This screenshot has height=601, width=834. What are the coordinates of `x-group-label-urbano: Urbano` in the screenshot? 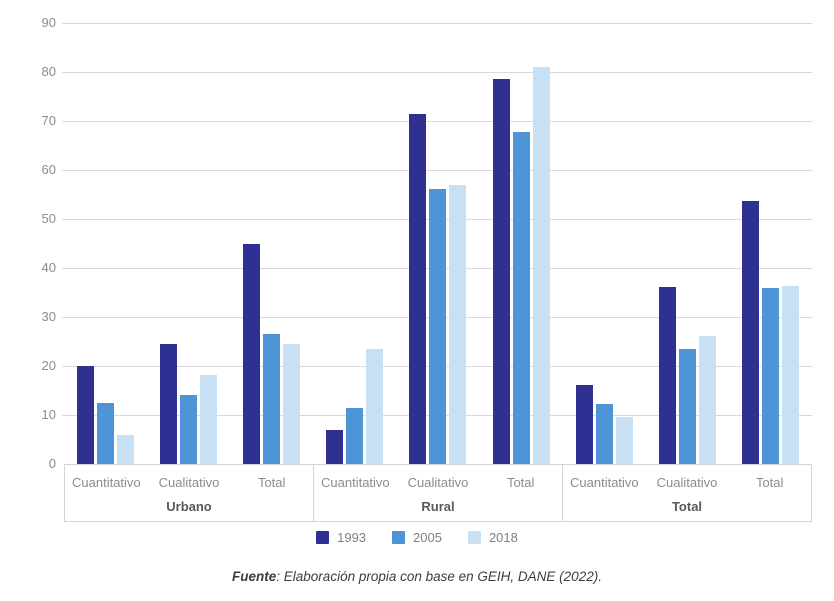 It's located at (189, 506).